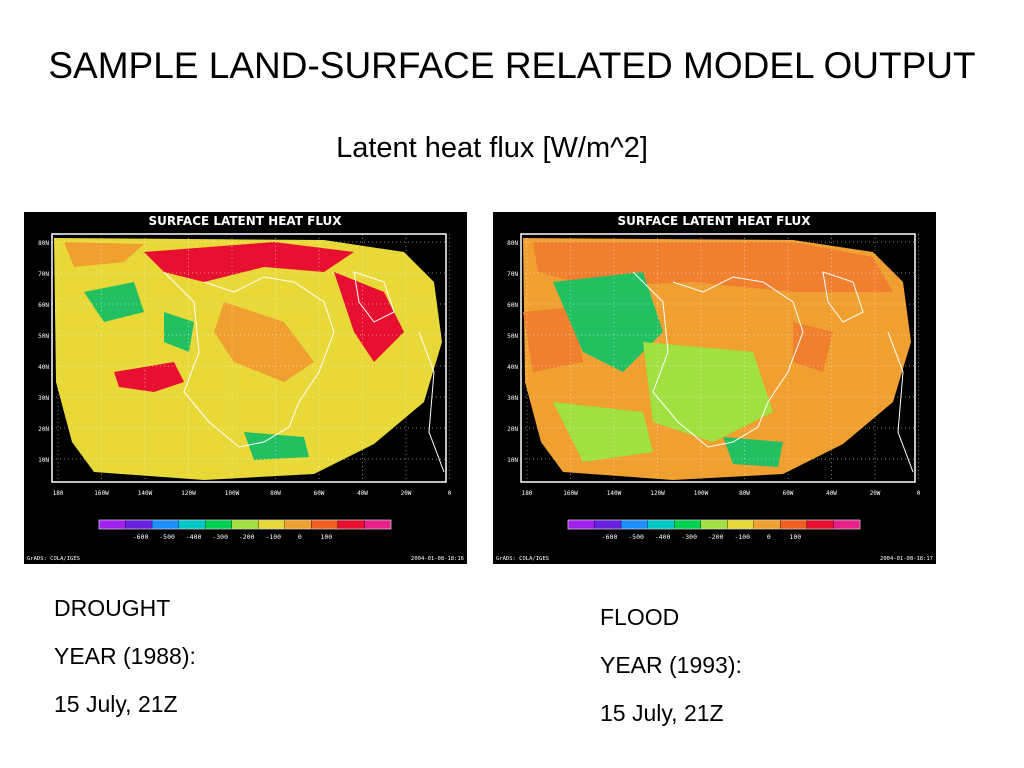  What do you see at coordinates (101, 493) in the screenshot?
I see `lon-tick-label: 160W` at bounding box center [101, 493].